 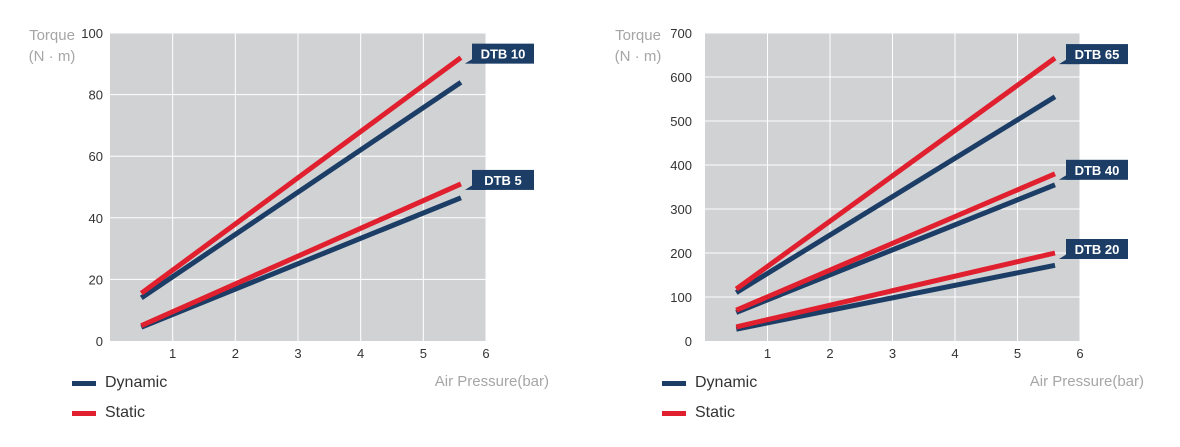 I want to click on y-tick-label: 400, so click(x=681, y=165).